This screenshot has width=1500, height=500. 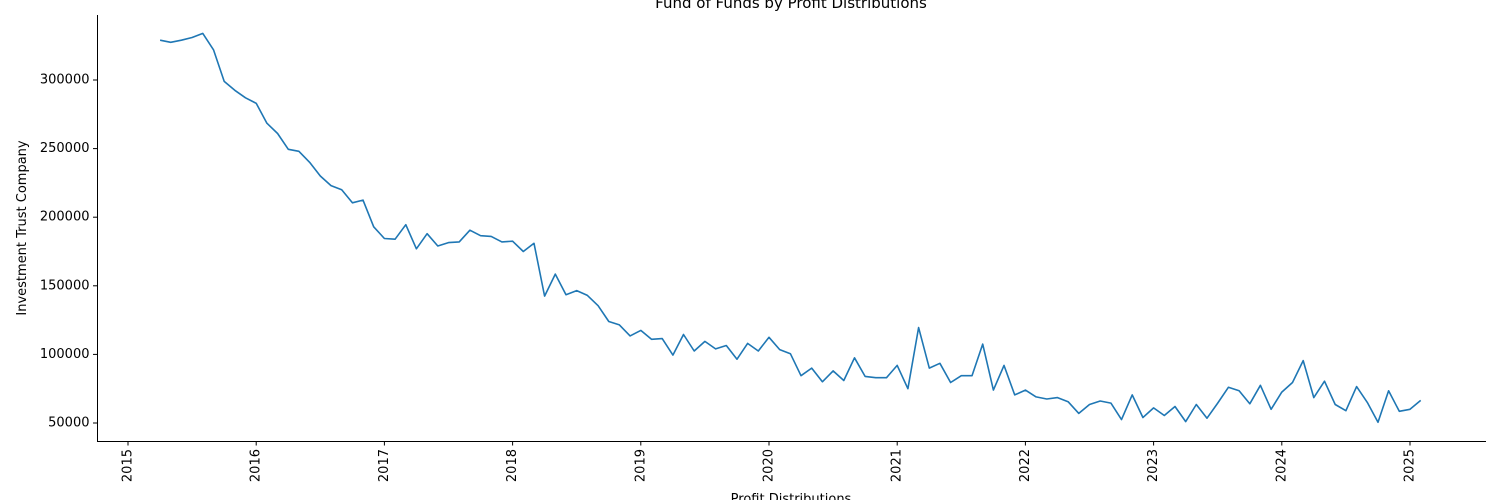 I want to click on x-tick-label: 2020, so click(x=769, y=465).